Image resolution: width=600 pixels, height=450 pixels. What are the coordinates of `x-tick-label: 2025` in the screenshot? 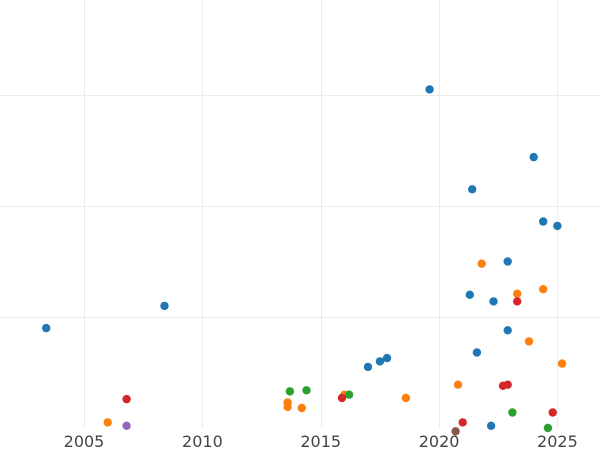 It's located at (557, 441).